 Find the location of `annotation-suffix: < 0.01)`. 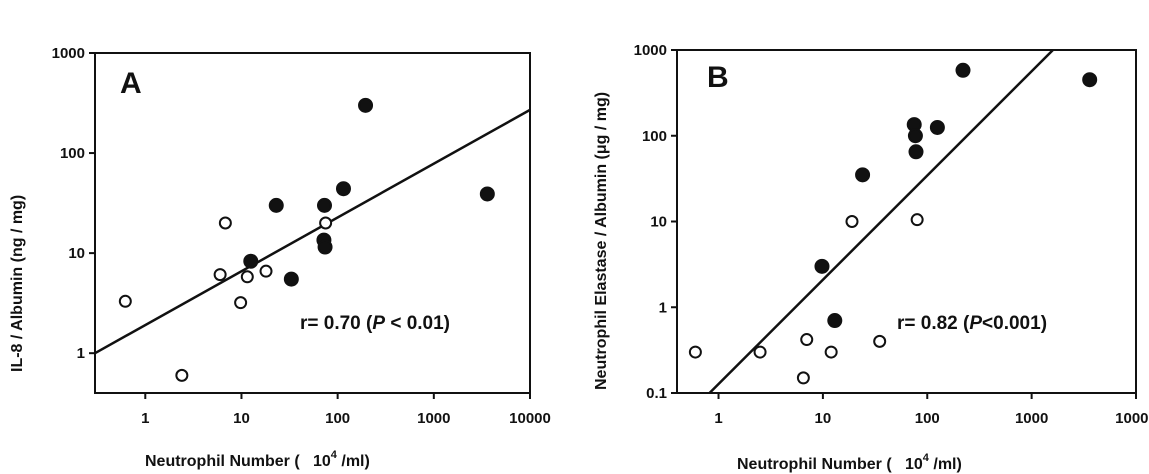

annotation-suffix: < 0.01) is located at coordinates (417, 323).